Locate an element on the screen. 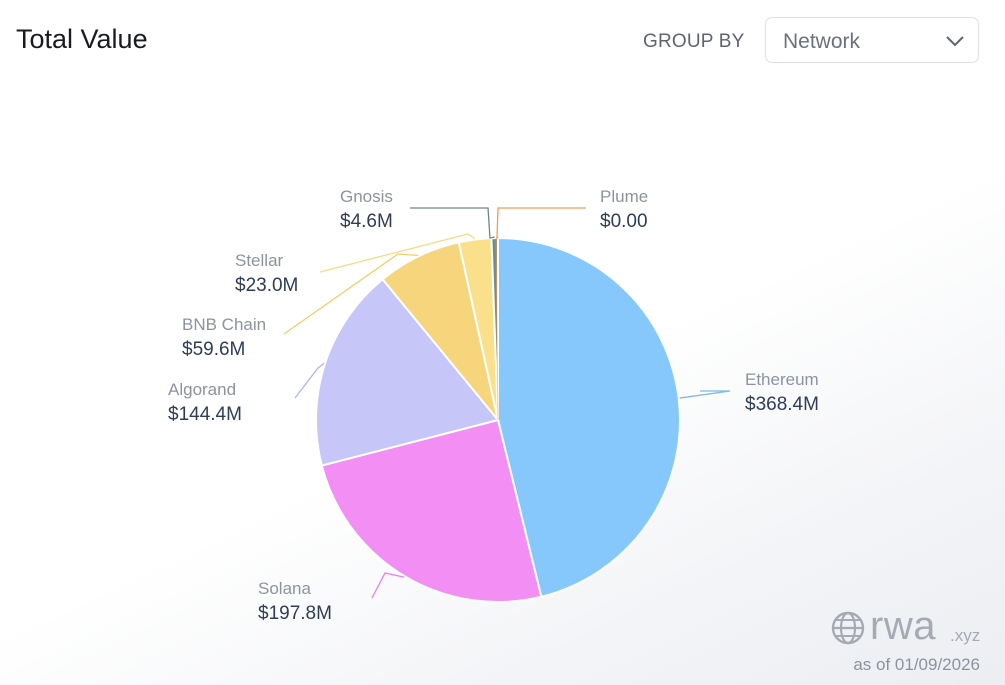 The height and width of the screenshot is (685, 1005). pie-slice-plume is located at coordinates (497, 329).